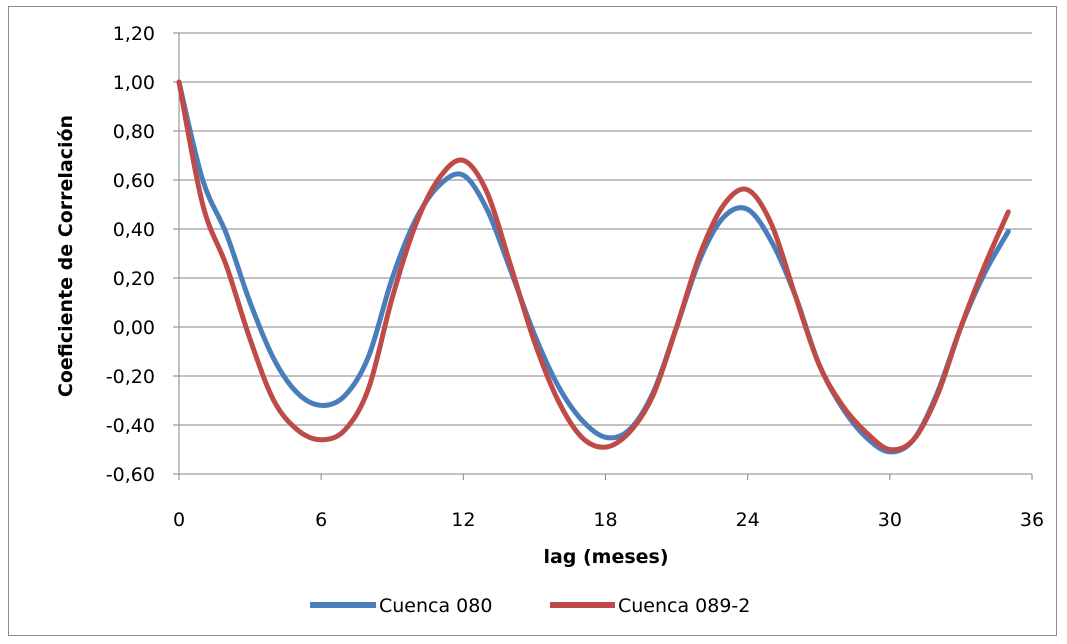  I want to click on x-tick-label: 36, so click(1032, 520).